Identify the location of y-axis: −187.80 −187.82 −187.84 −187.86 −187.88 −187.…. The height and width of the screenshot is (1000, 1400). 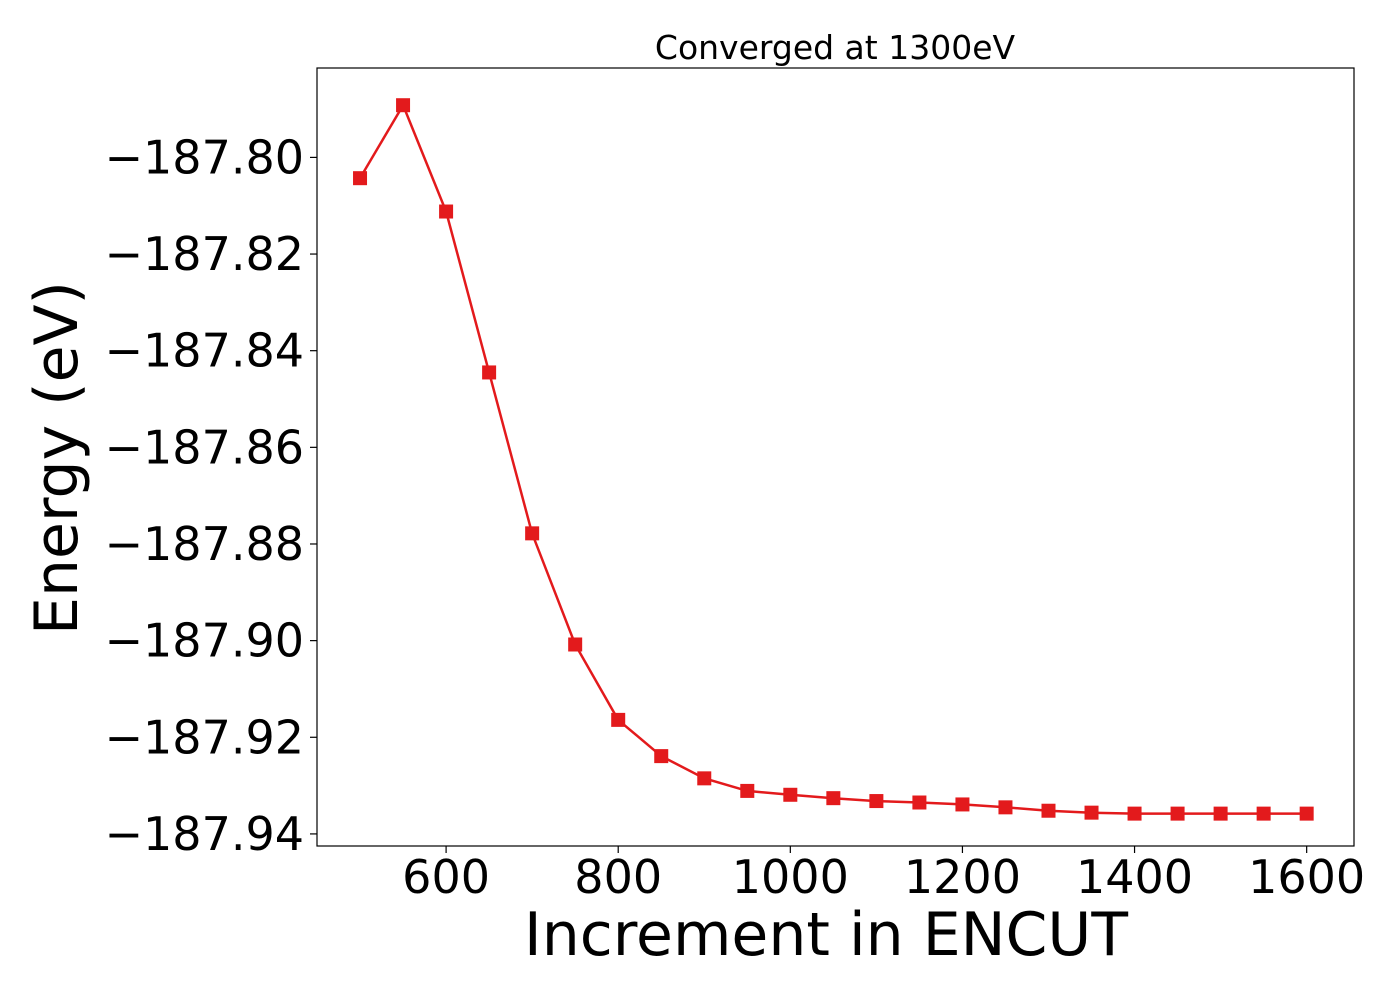
(211, 495).